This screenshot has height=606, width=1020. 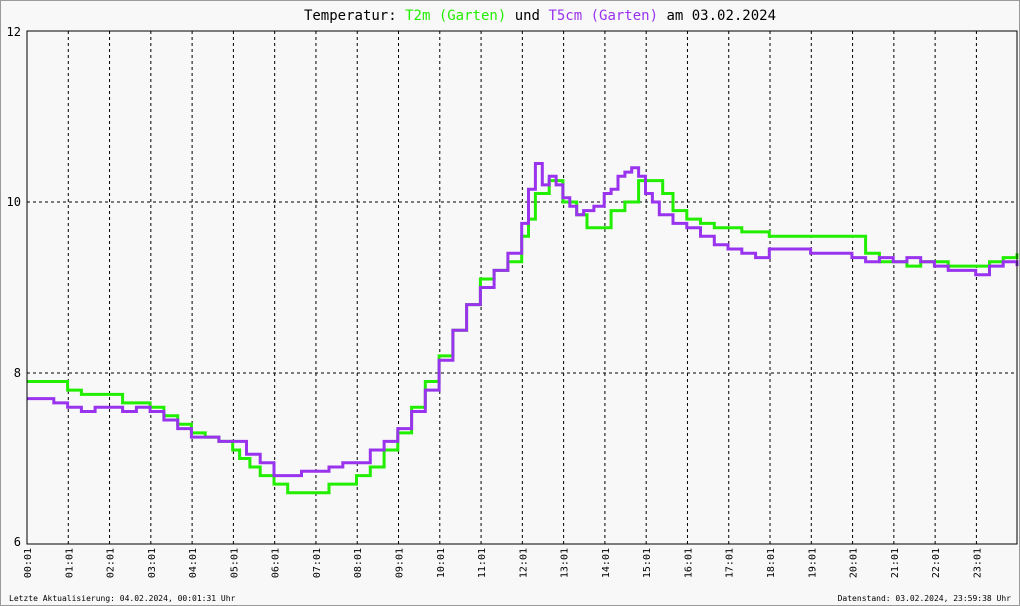 What do you see at coordinates (721, 16) in the screenshot?
I see `title-suffix: am 03.02.2024` at bounding box center [721, 16].